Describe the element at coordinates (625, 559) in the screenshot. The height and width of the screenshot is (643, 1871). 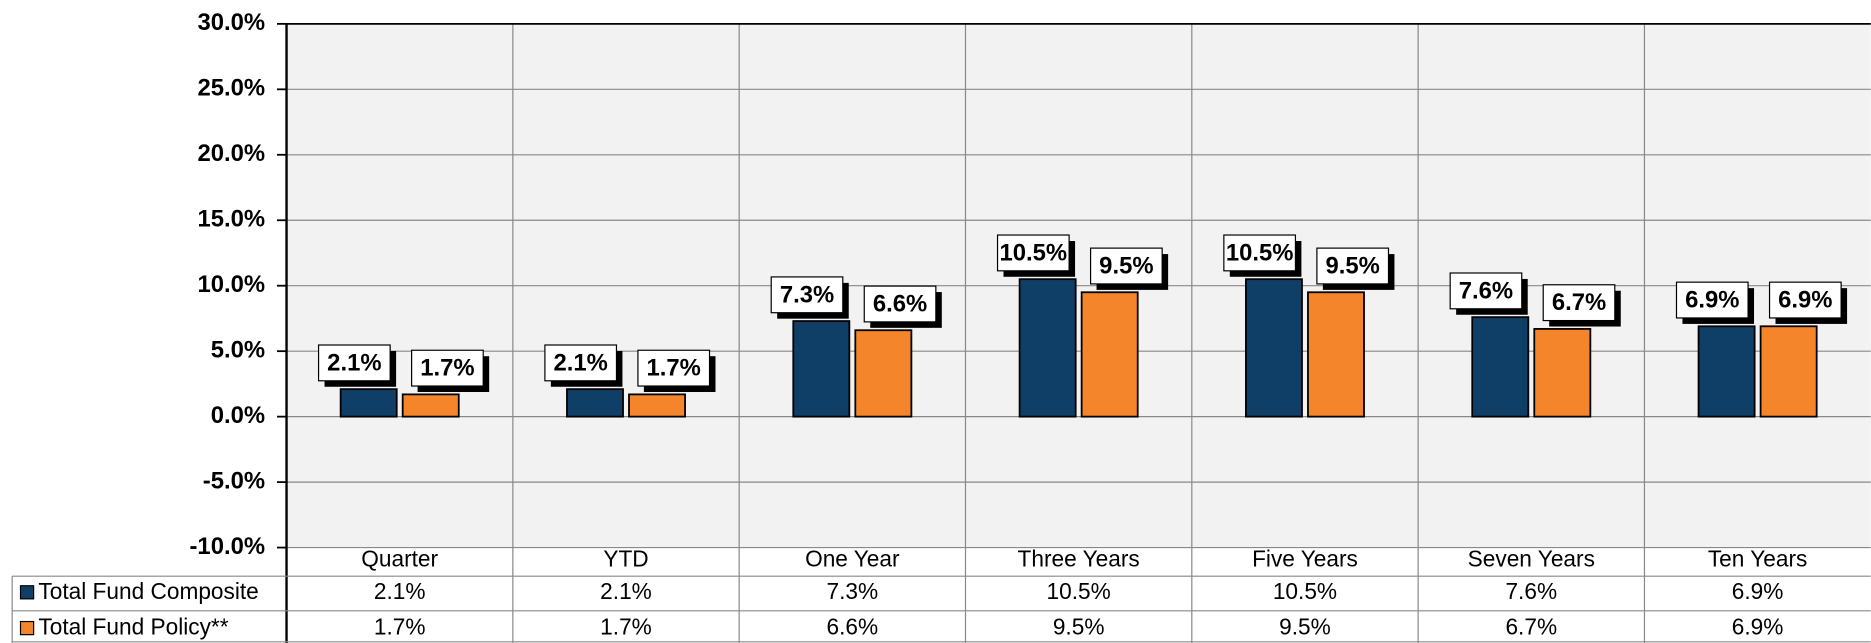
I see `x-tick-label: YTD` at that location.